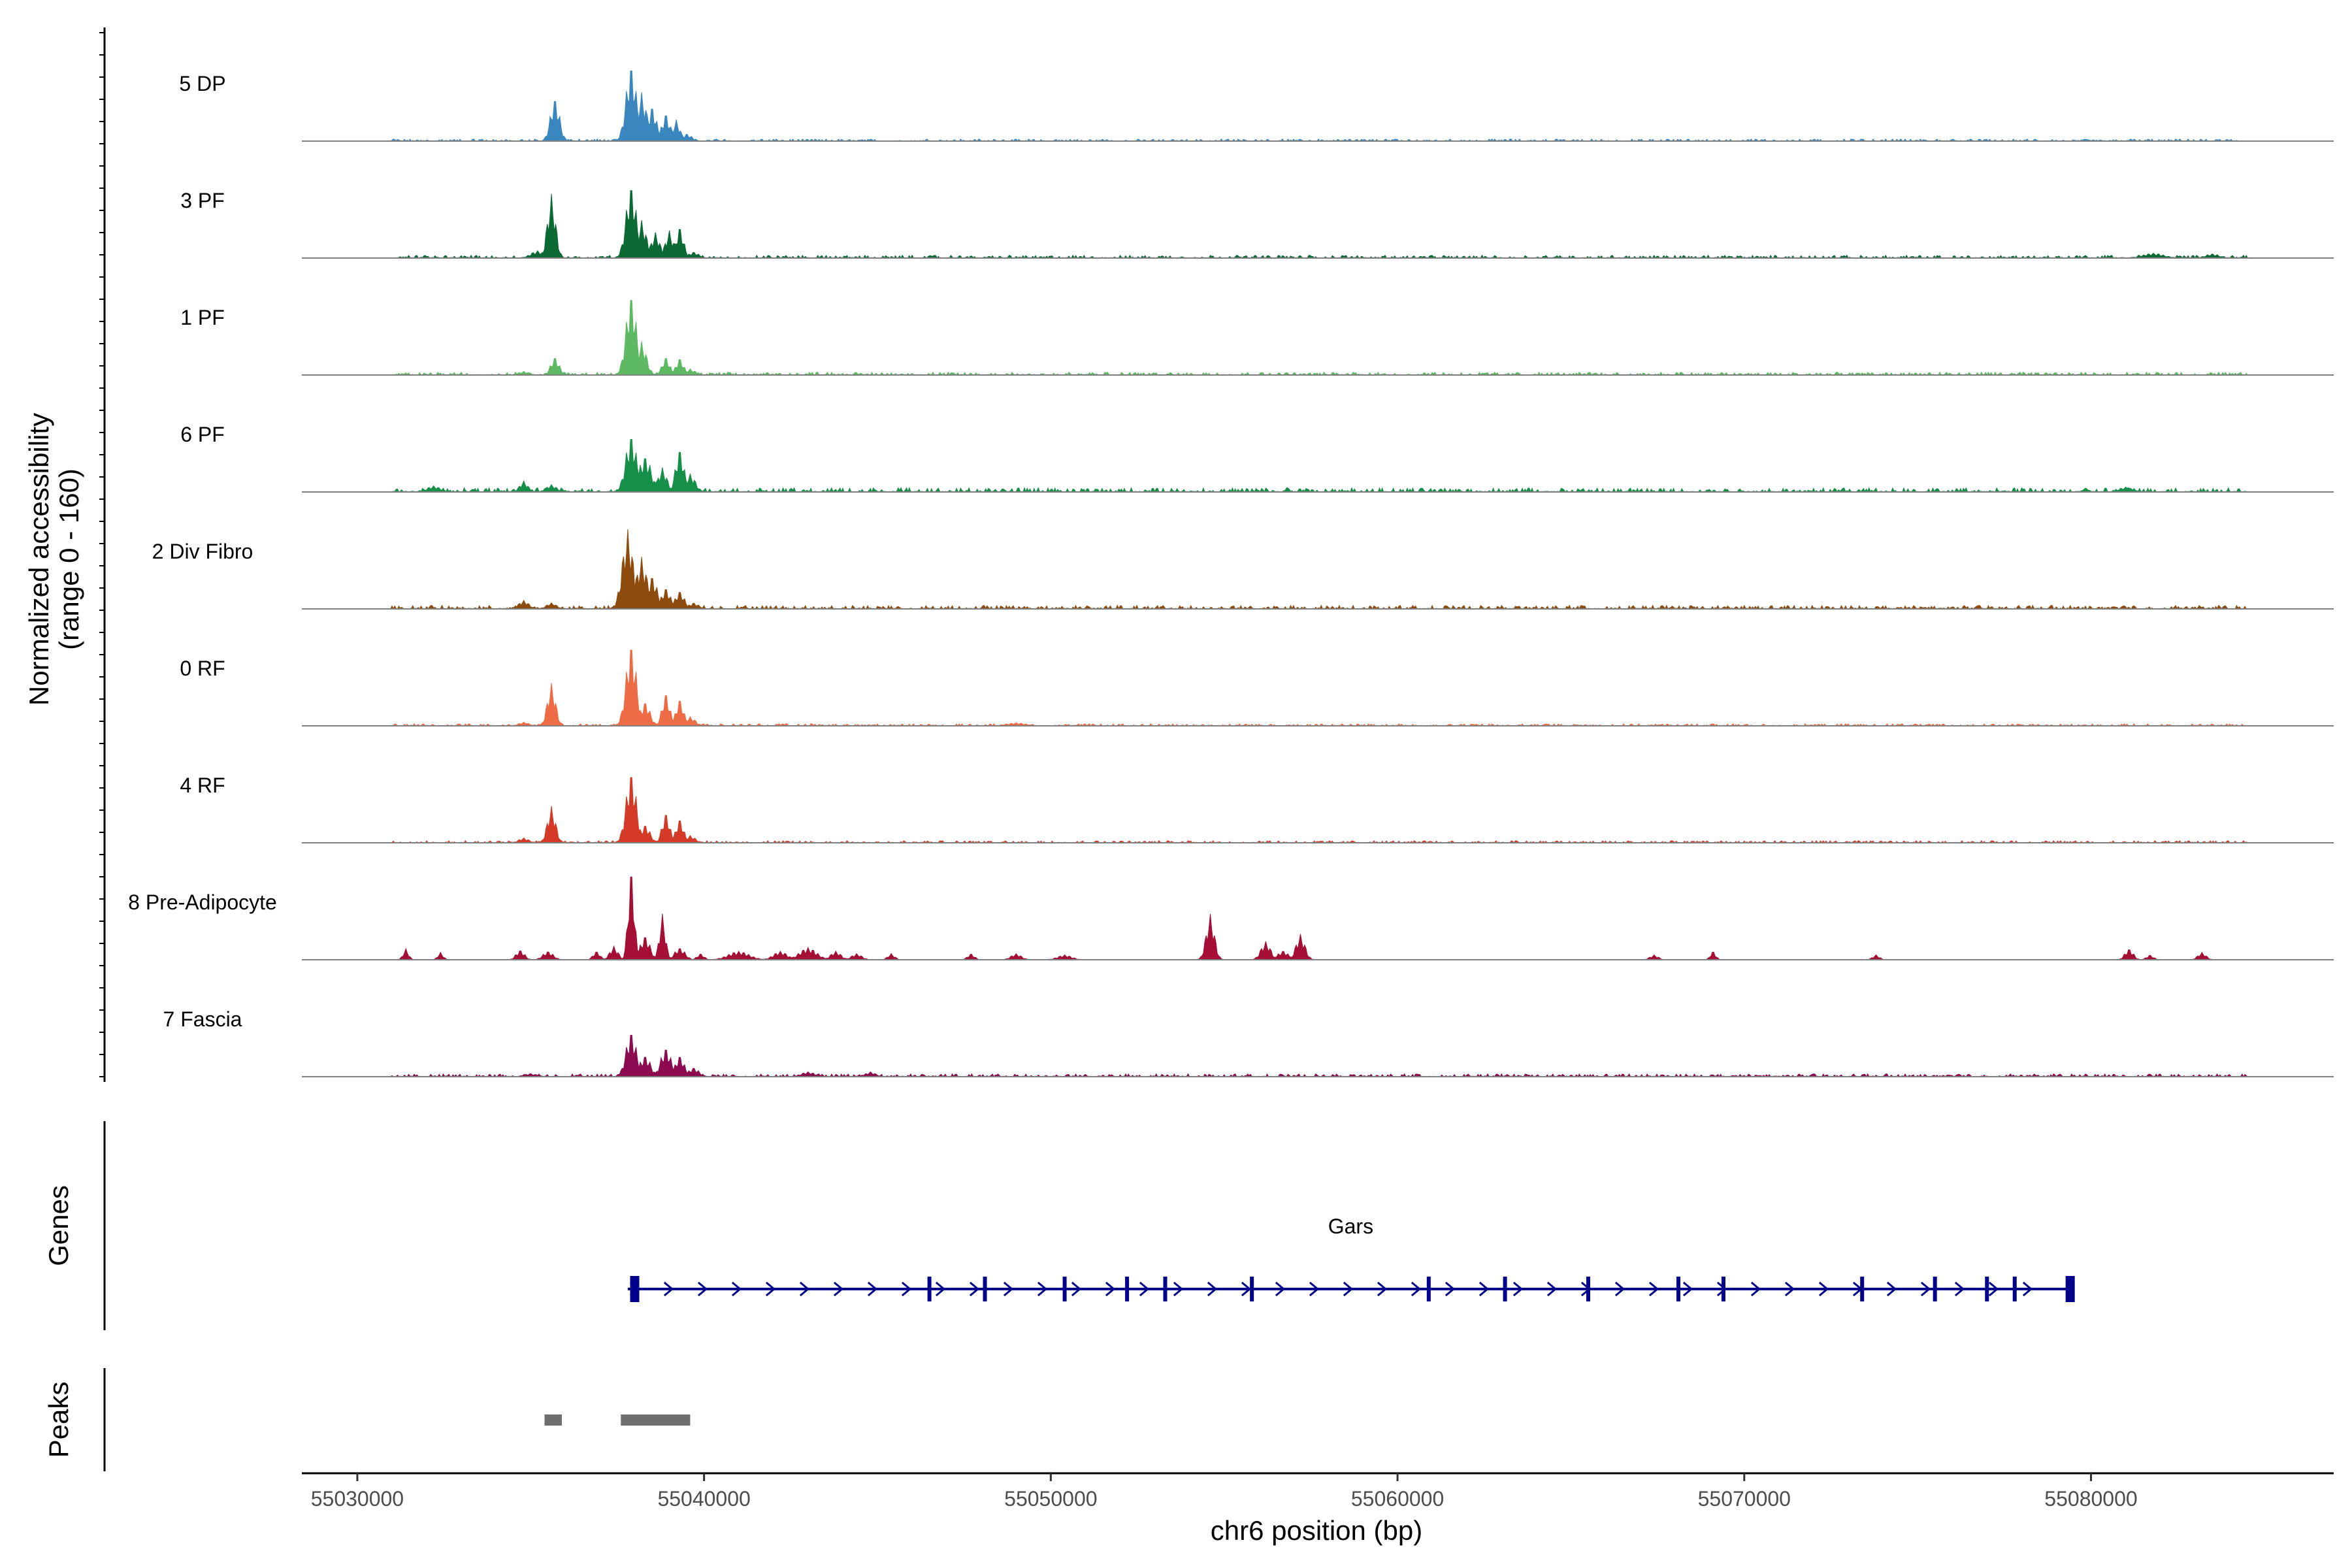 This screenshot has width=2352, height=1568. Describe the element at coordinates (58, 1225) in the screenshot. I see `genes-track-title: Genes` at that location.